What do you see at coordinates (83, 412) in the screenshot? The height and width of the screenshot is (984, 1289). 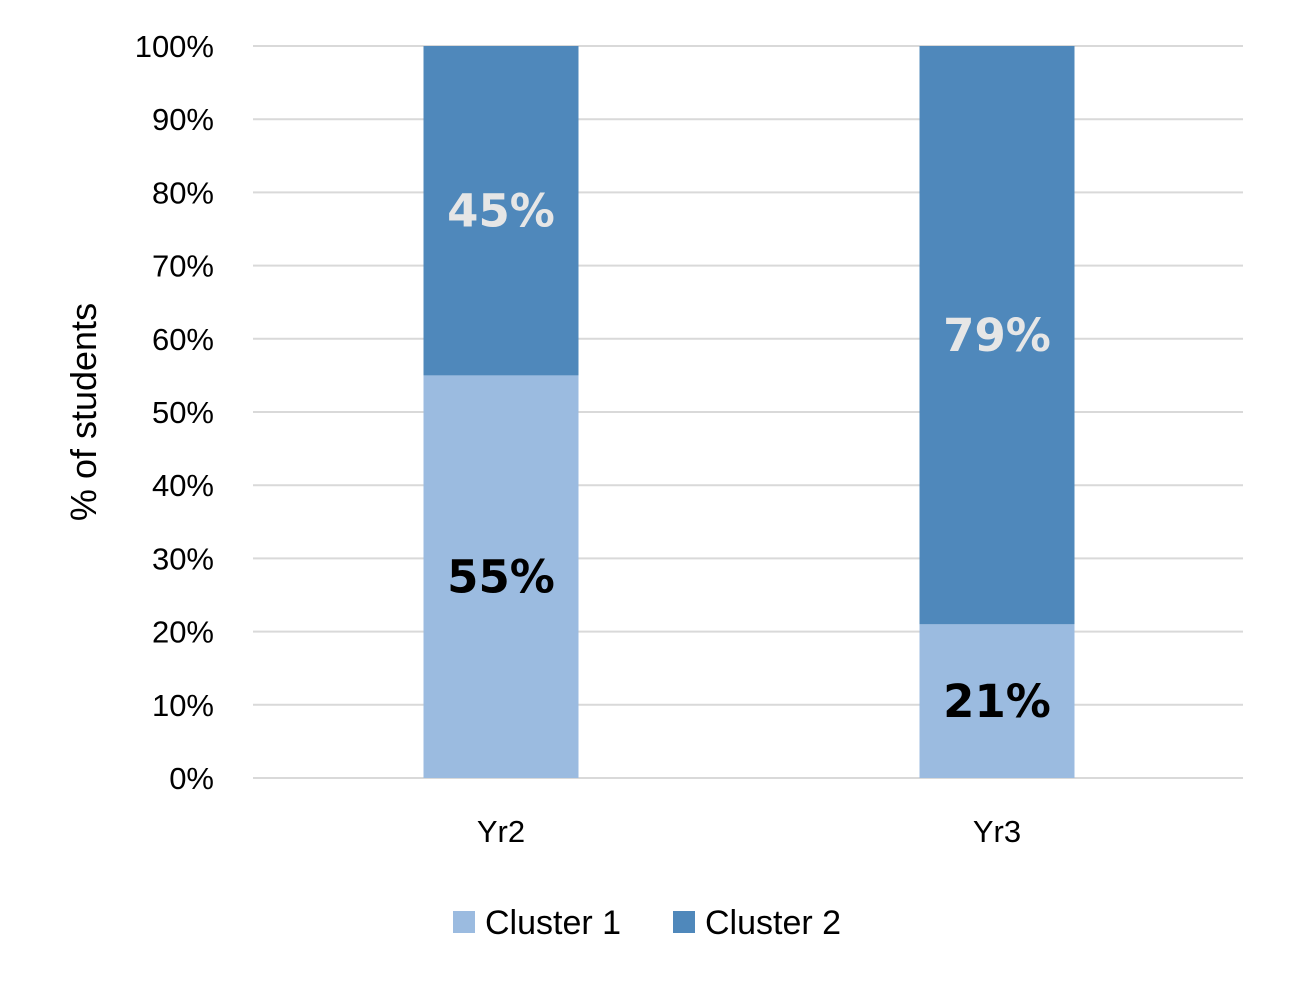 I see `y-axis-label: % of students` at bounding box center [83, 412].